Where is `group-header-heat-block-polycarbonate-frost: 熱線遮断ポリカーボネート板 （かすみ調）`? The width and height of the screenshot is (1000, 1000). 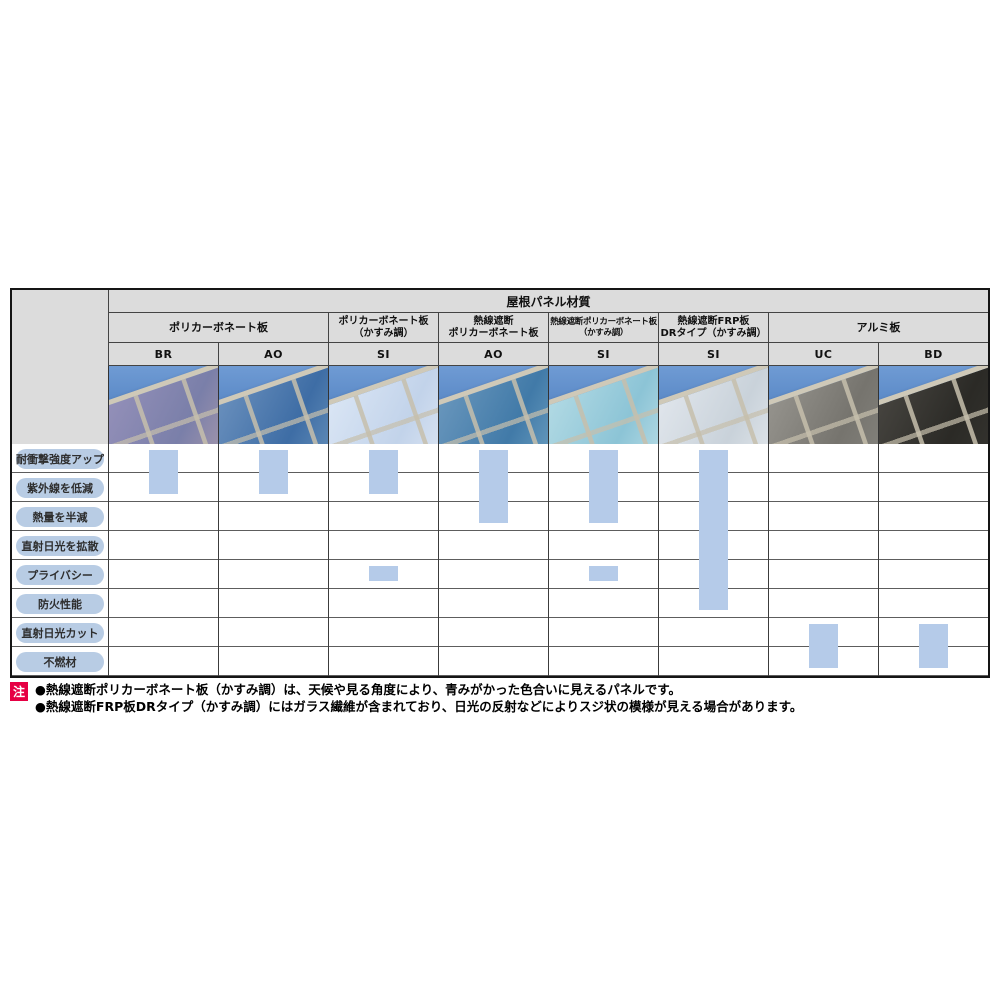
group-header-heat-block-polycarbonate-frost: 熱線遮断ポリカーボネート板 （かすみ調） is located at coordinates (603, 328).